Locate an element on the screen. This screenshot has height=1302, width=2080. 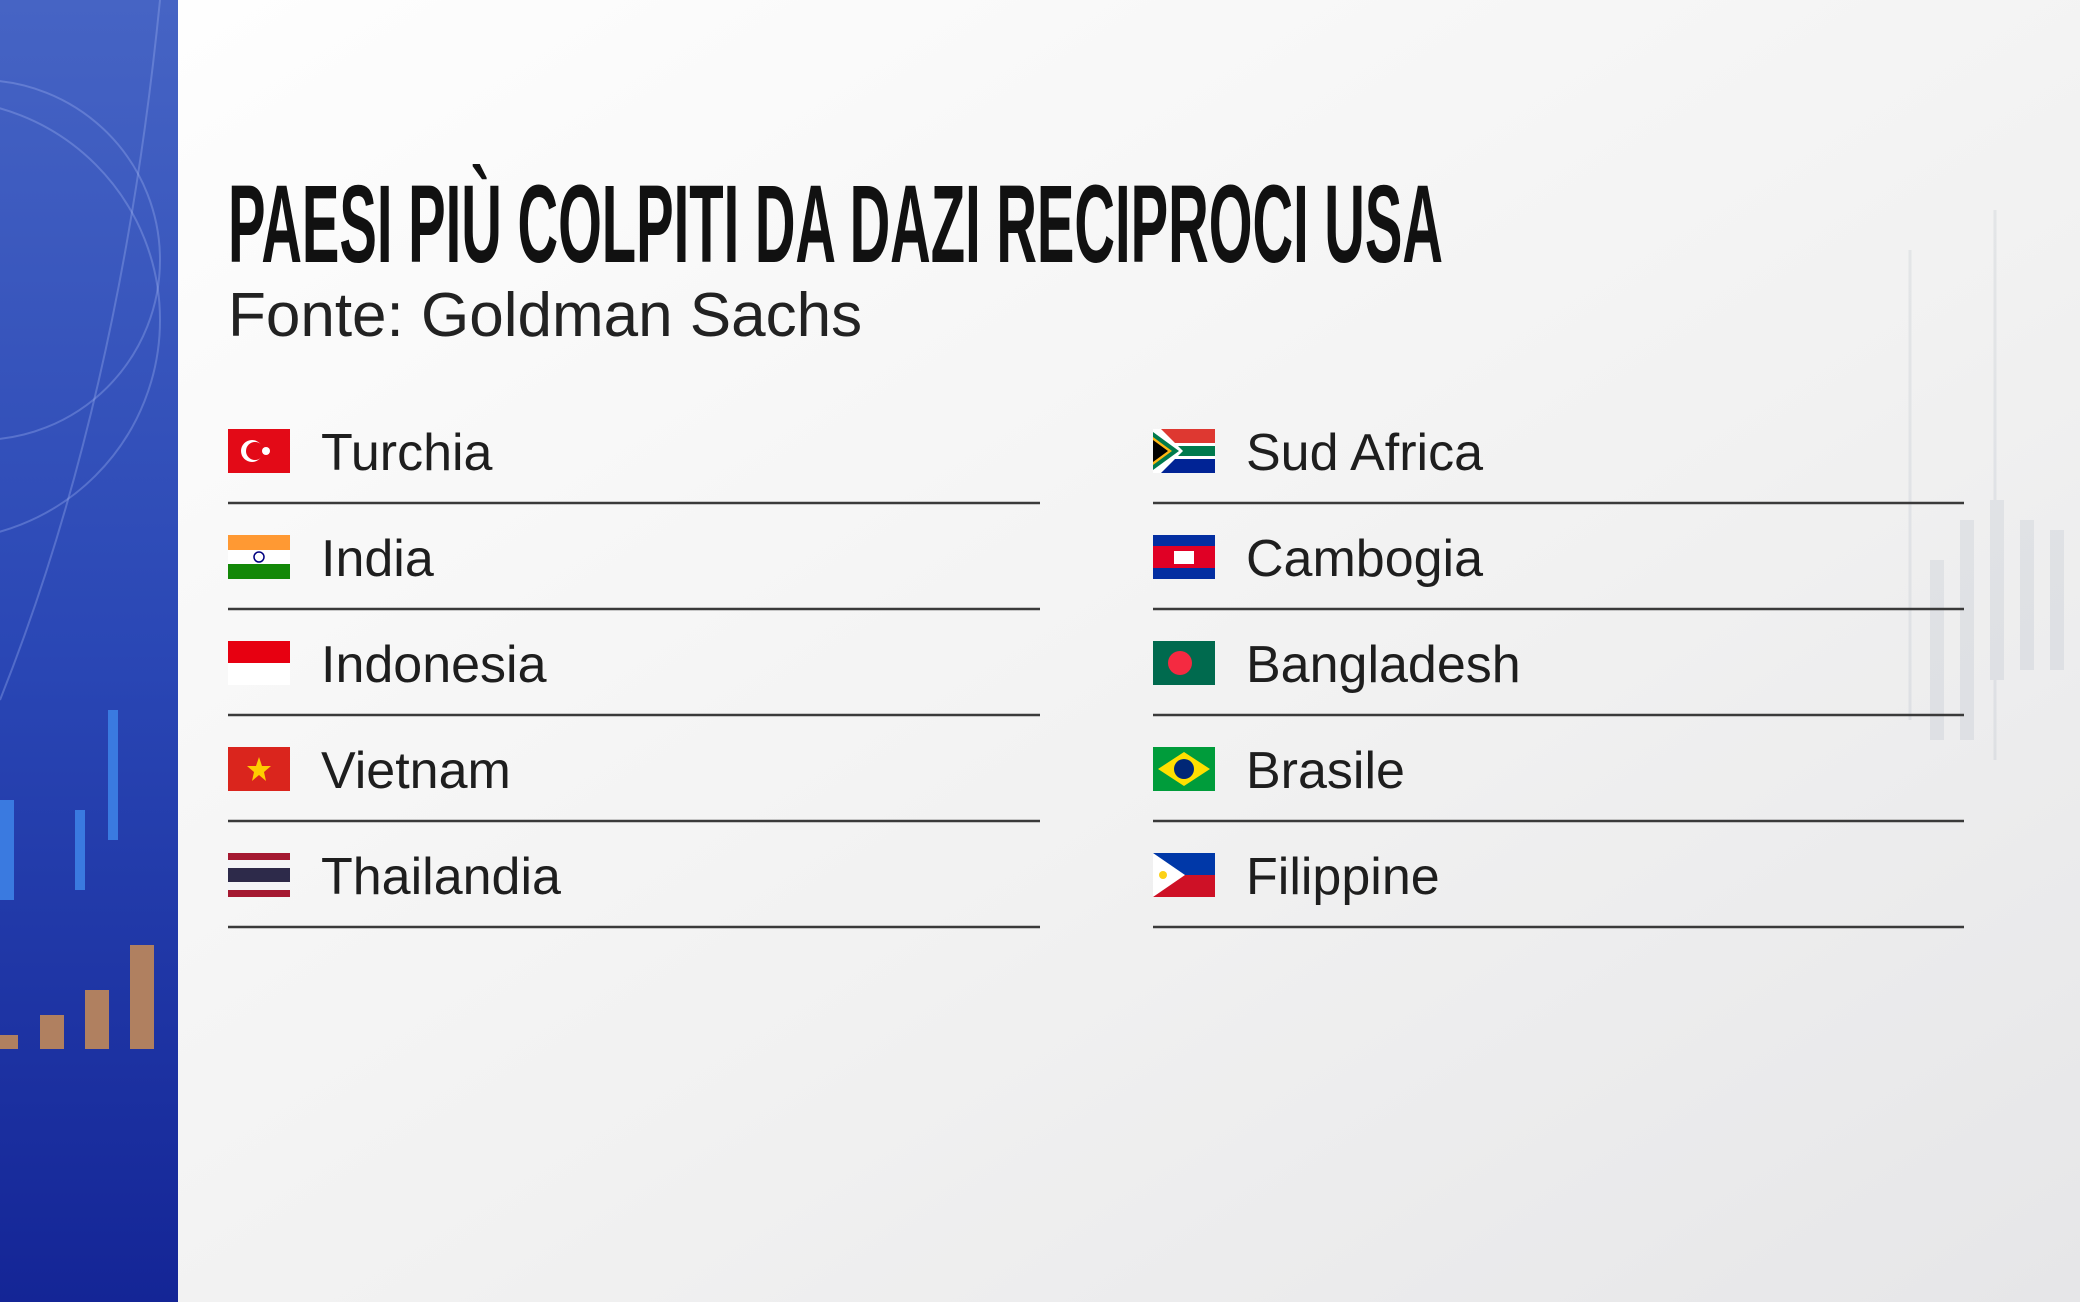
country-name: Indonesia is located at coordinates (434, 665).